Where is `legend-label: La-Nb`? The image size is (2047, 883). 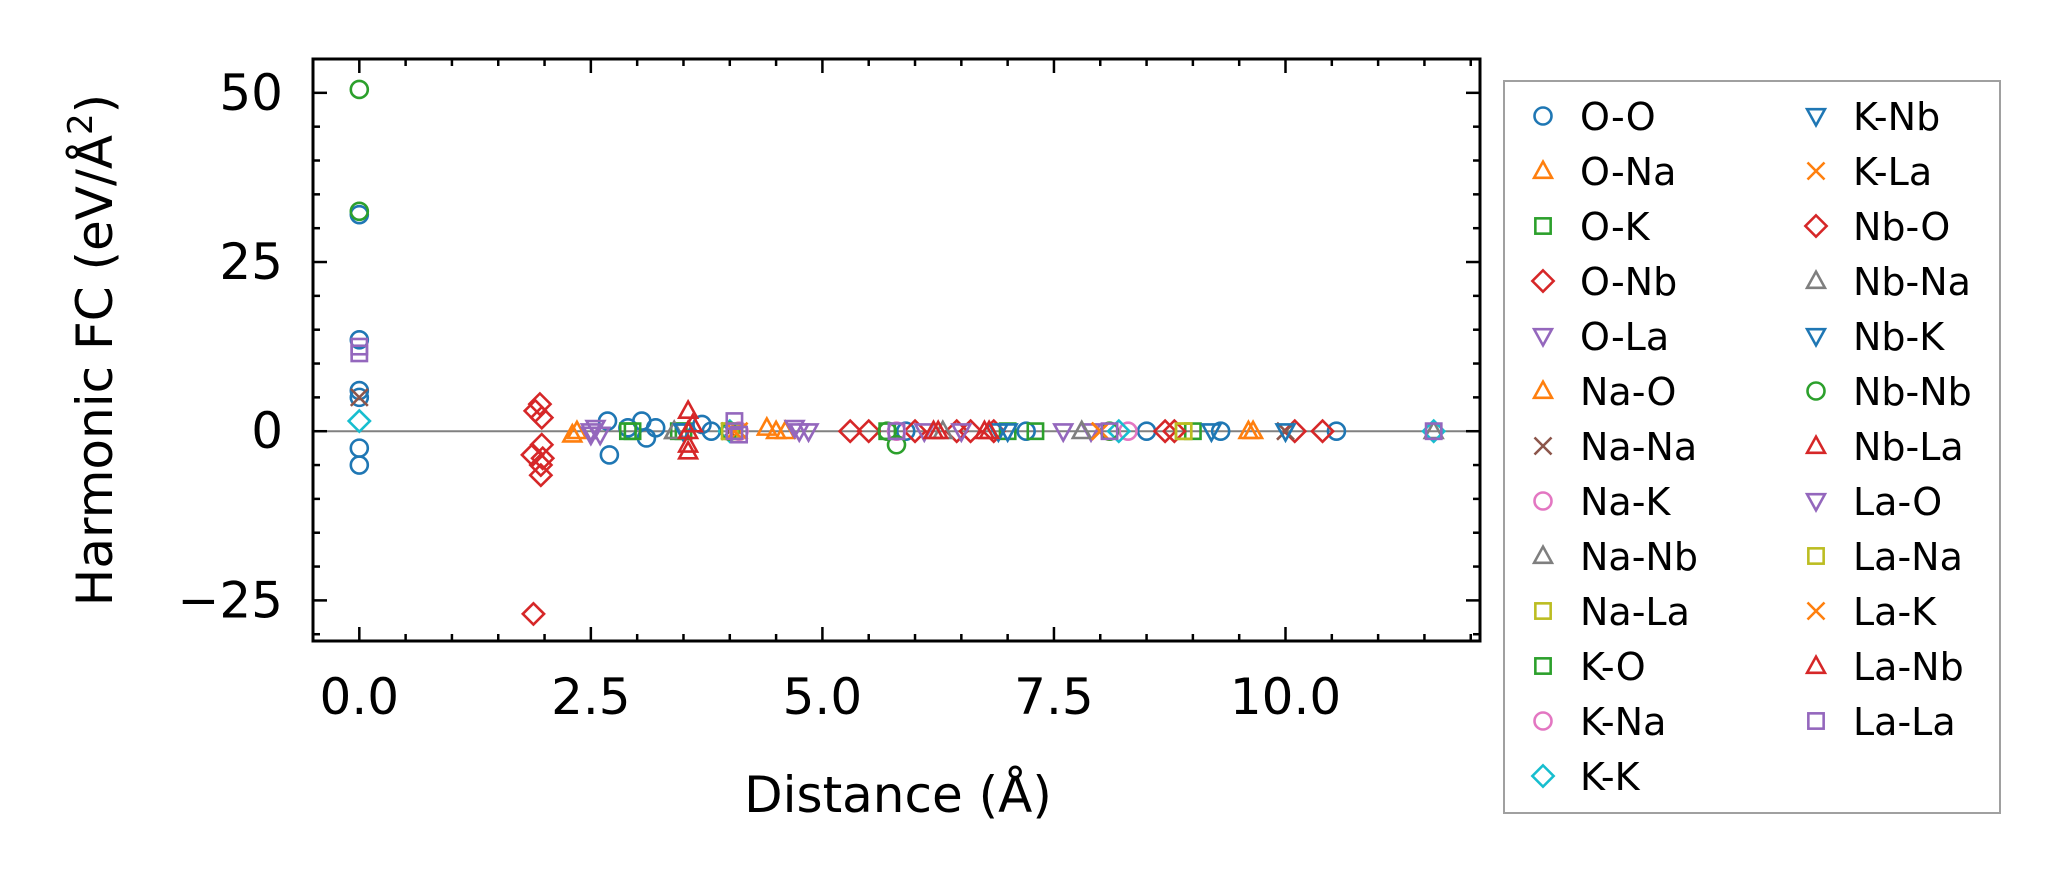 legend-label: La-Nb is located at coordinates (1908, 667).